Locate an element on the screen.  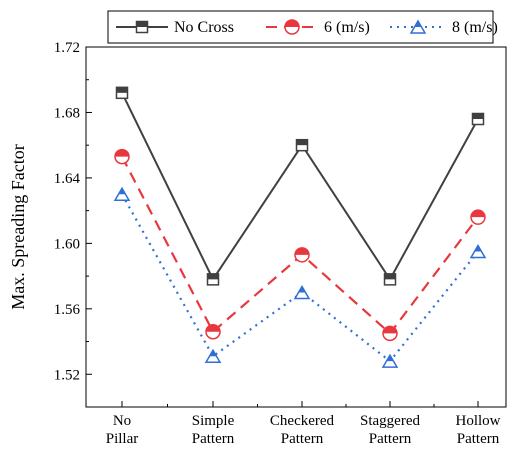
x-tick-label-hollow-pattern: Hollow Pattern is located at coordinates (478, 430).